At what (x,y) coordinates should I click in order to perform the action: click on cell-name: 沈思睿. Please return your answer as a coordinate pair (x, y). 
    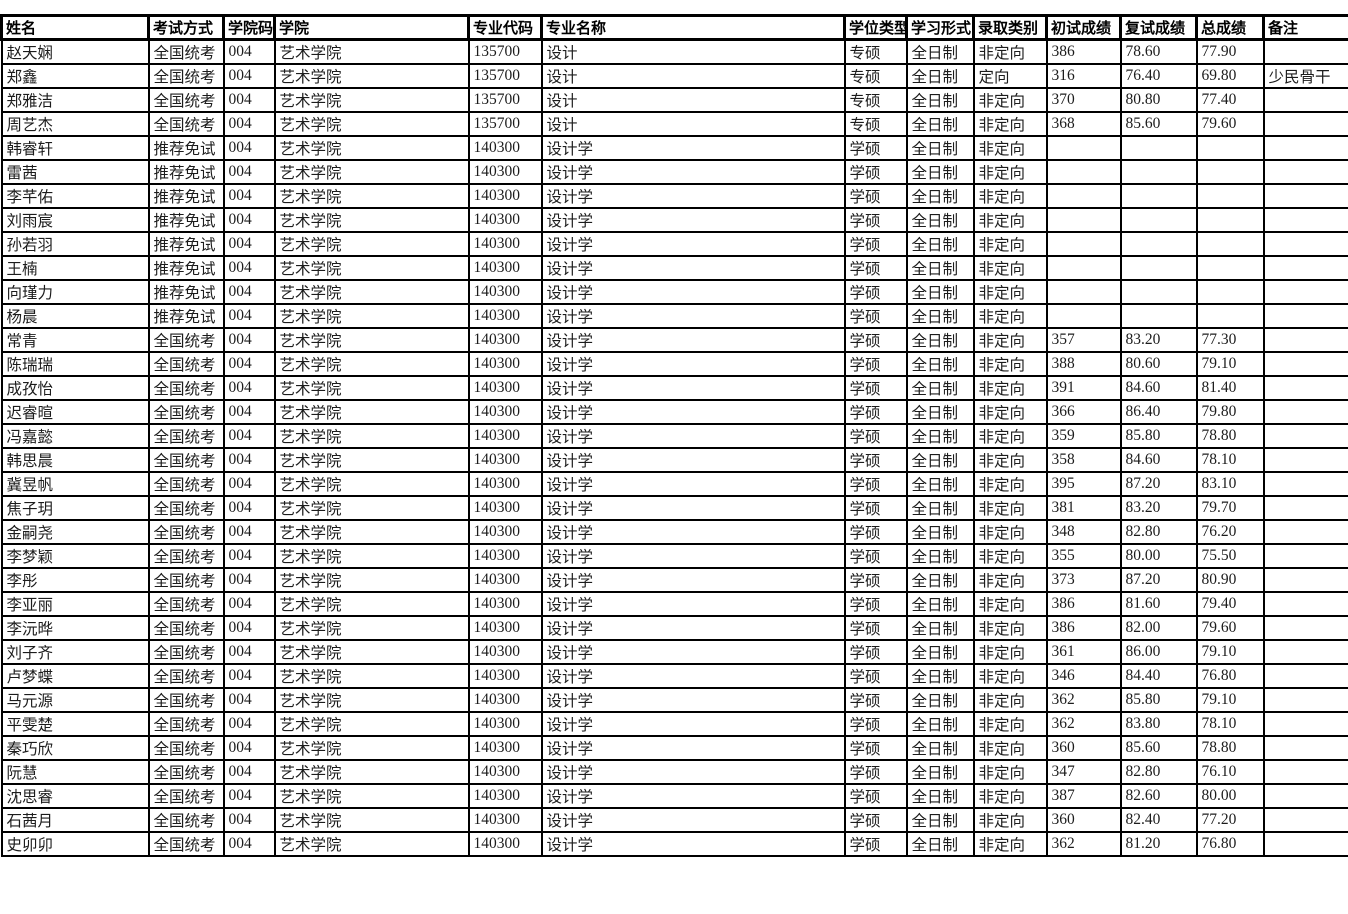
    Looking at the image, I should click on (75, 796).